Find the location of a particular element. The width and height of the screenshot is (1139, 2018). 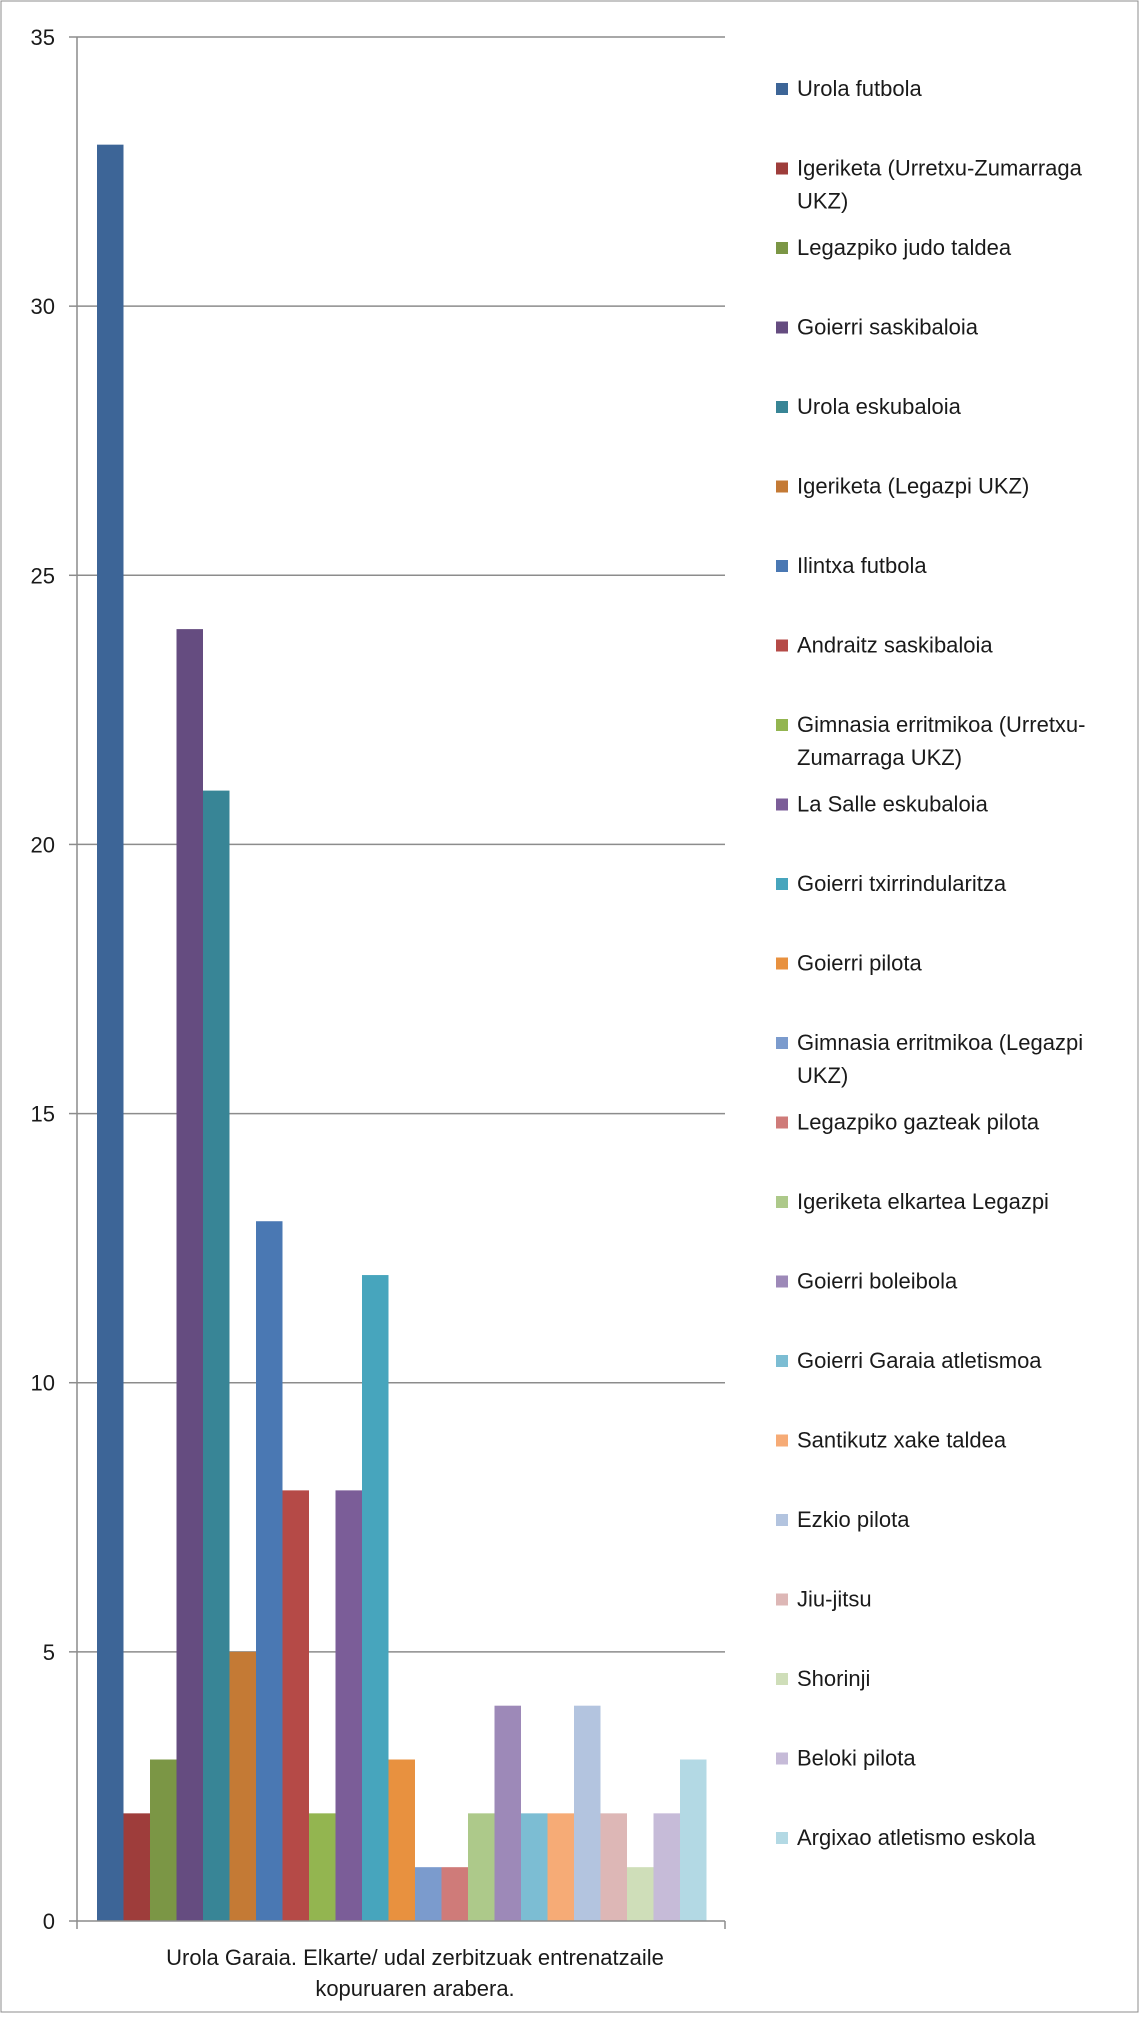

legend-item: Goierri Garaia atletismoa is located at coordinates (909, 1360).